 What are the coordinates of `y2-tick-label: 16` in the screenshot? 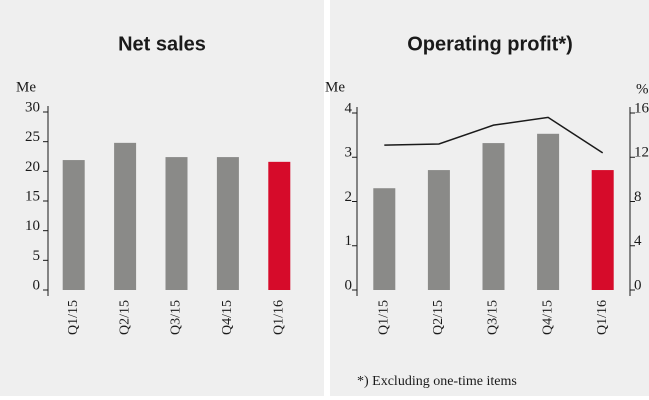 It's located at (641, 108).